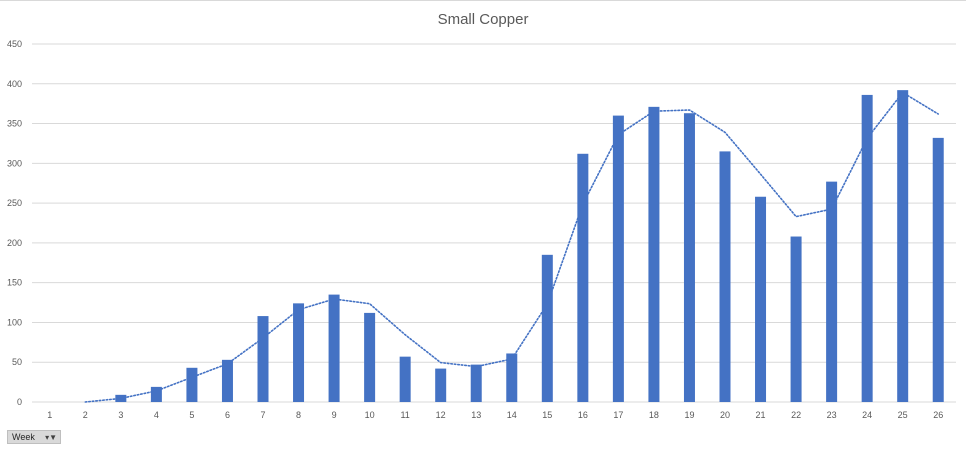  Describe the element at coordinates (441, 415) in the screenshot. I see `x-tick-label: 12` at that location.